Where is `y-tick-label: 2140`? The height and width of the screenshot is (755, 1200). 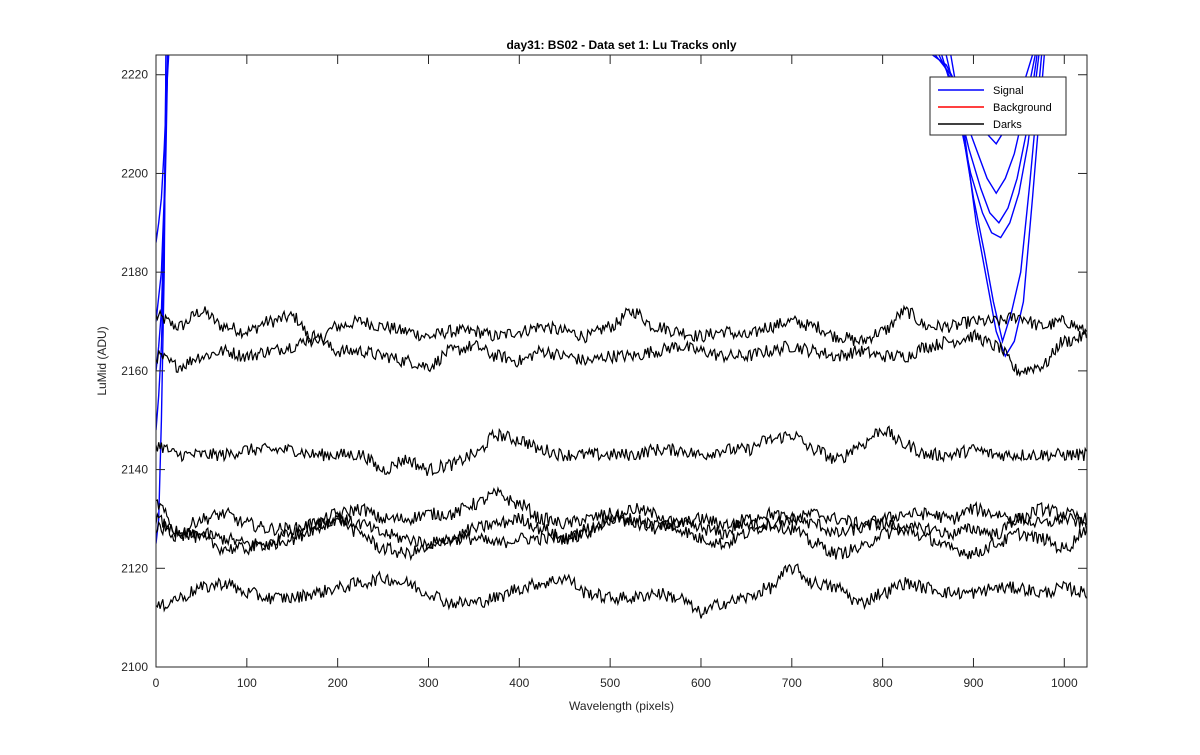 y-tick-label: 2140 is located at coordinates (134, 470).